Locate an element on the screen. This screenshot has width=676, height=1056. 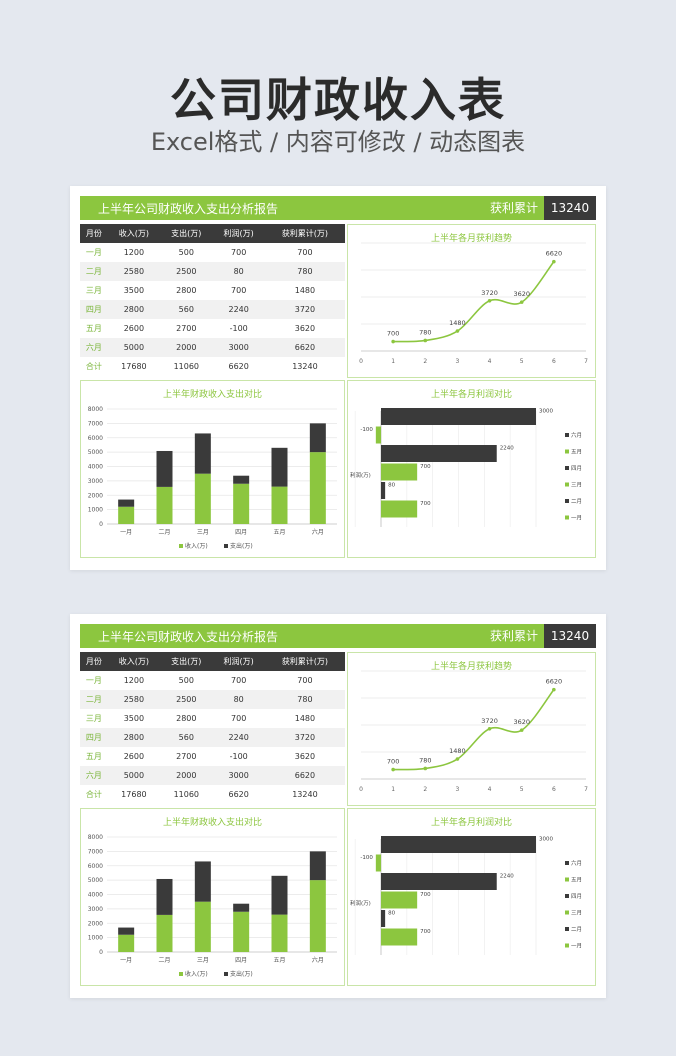
profit-trend-data-label: 3620 is located at coordinates (521, 294).